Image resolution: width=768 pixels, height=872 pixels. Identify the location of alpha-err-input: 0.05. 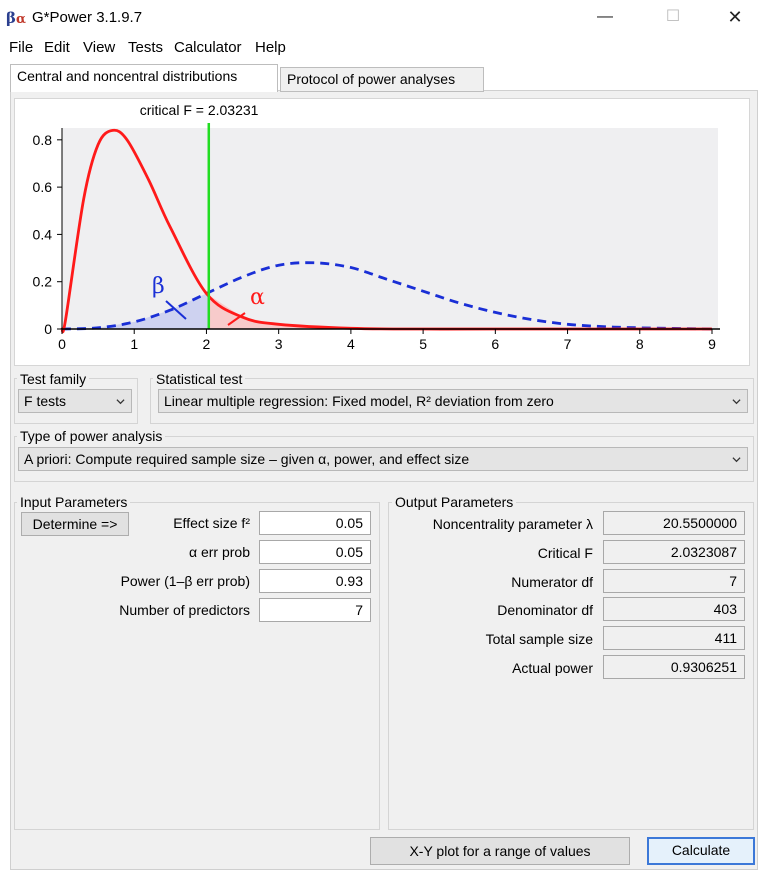
(315, 552).